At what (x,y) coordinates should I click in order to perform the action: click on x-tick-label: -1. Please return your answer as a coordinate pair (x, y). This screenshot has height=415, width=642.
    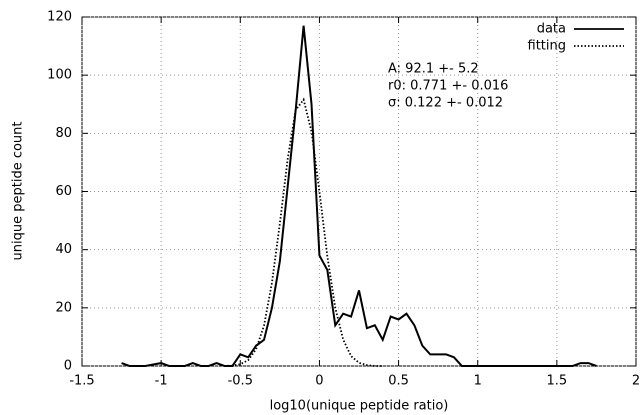
    Looking at the image, I should click on (161, 381).